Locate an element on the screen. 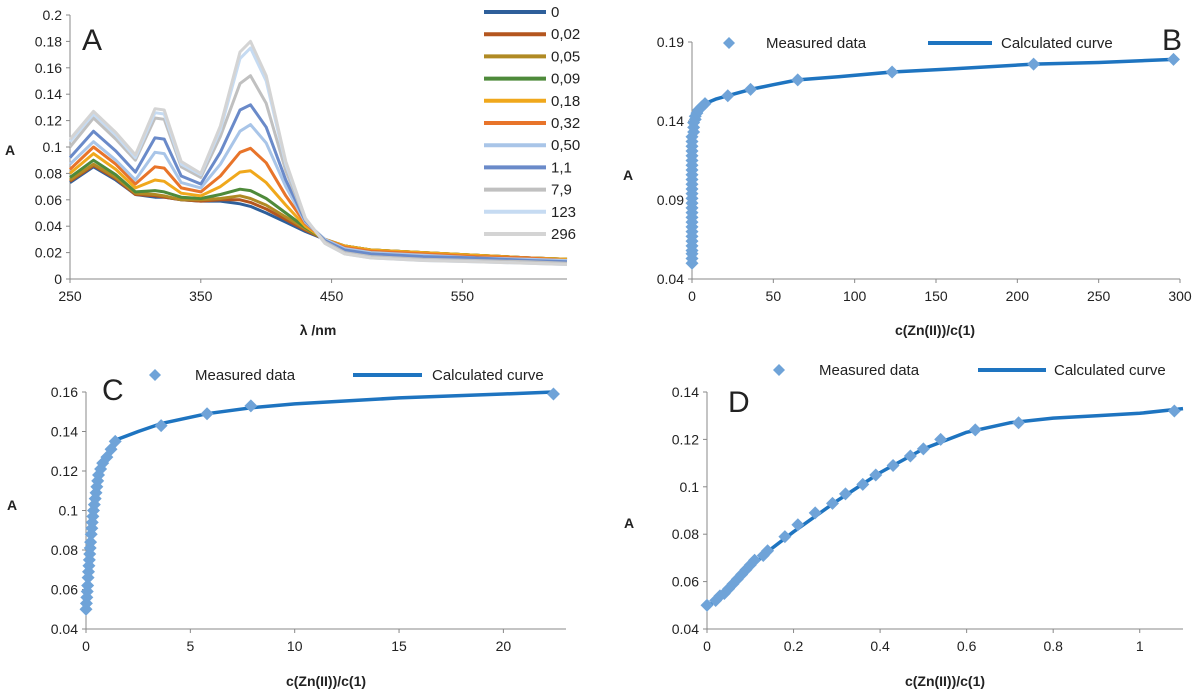 The width and height of the screenshot is (1200, 693). panel-a-series is located at coordinates (318, 152).